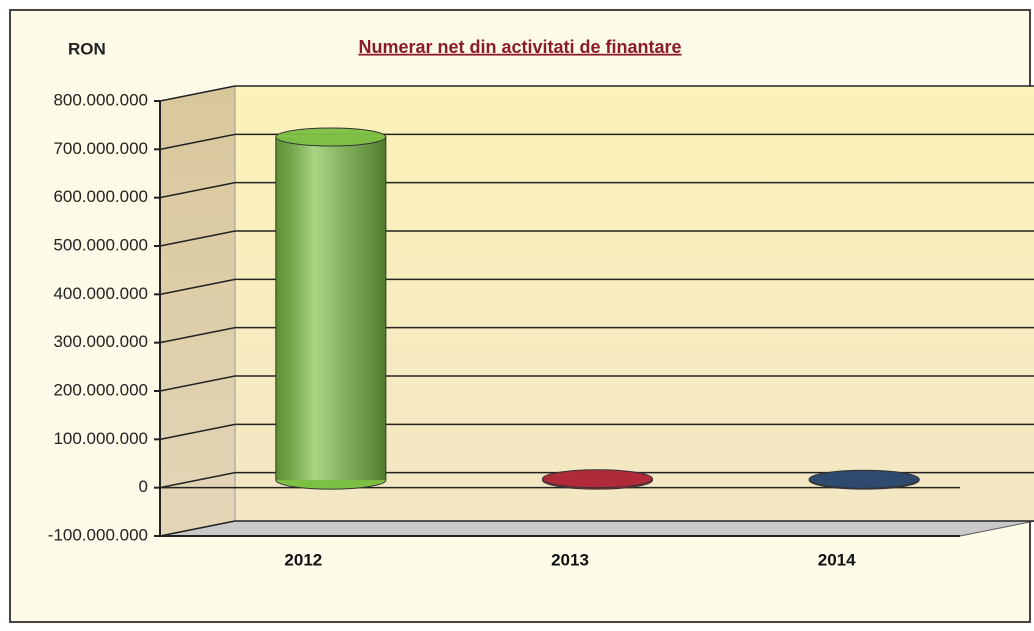 This screenshot has height=631, width=1034. Describe the element at coordinates (570, 559) in the screenshot. I see `x-tick-label: 2013` at that location.